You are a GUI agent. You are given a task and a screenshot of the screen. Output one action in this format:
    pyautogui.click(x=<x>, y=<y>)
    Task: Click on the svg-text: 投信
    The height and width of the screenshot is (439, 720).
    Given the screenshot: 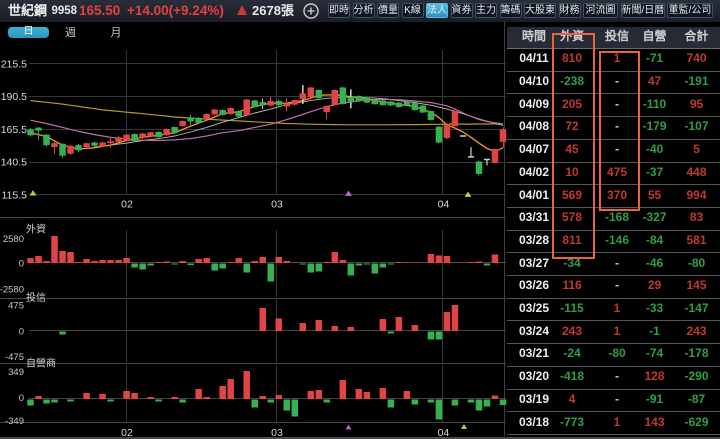 What is the action you would take?
    pyautogui.click(x=36, y=297)
    